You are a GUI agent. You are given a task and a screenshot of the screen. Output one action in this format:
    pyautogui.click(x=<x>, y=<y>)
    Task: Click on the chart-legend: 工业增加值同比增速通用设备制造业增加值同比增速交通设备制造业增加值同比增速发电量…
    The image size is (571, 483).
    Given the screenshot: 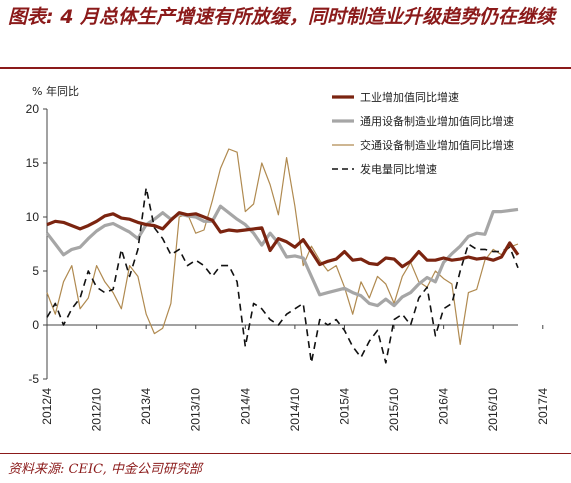 What is the action you would take?
    pyautogui.click(x=423, y=133)
    